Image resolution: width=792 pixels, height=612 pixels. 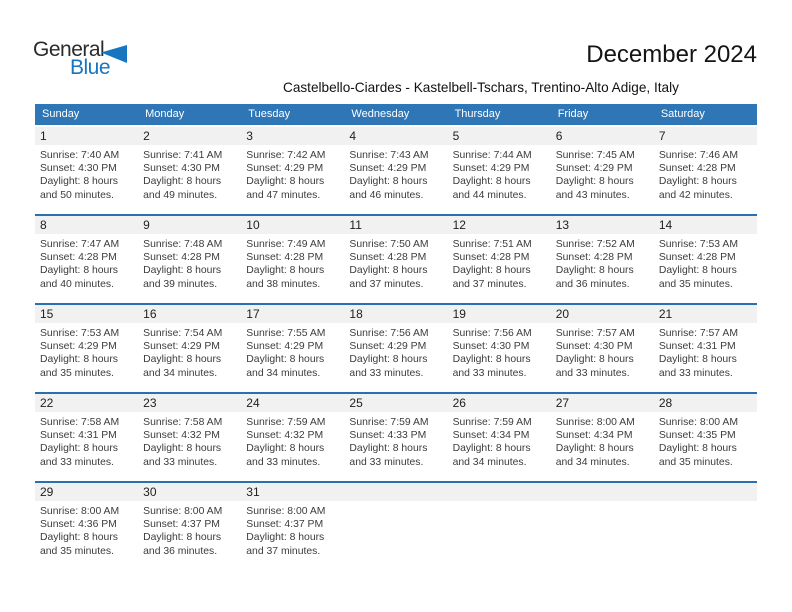 I want to click on logo-blue-text: Blue, so click(x=90, y=67).